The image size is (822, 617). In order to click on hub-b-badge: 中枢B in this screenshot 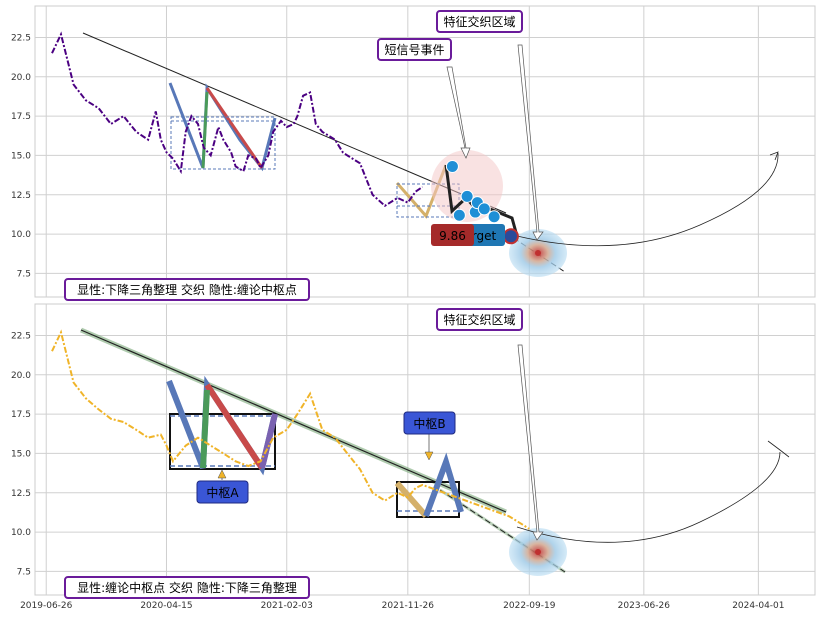, I will do `click(429, 423)`.